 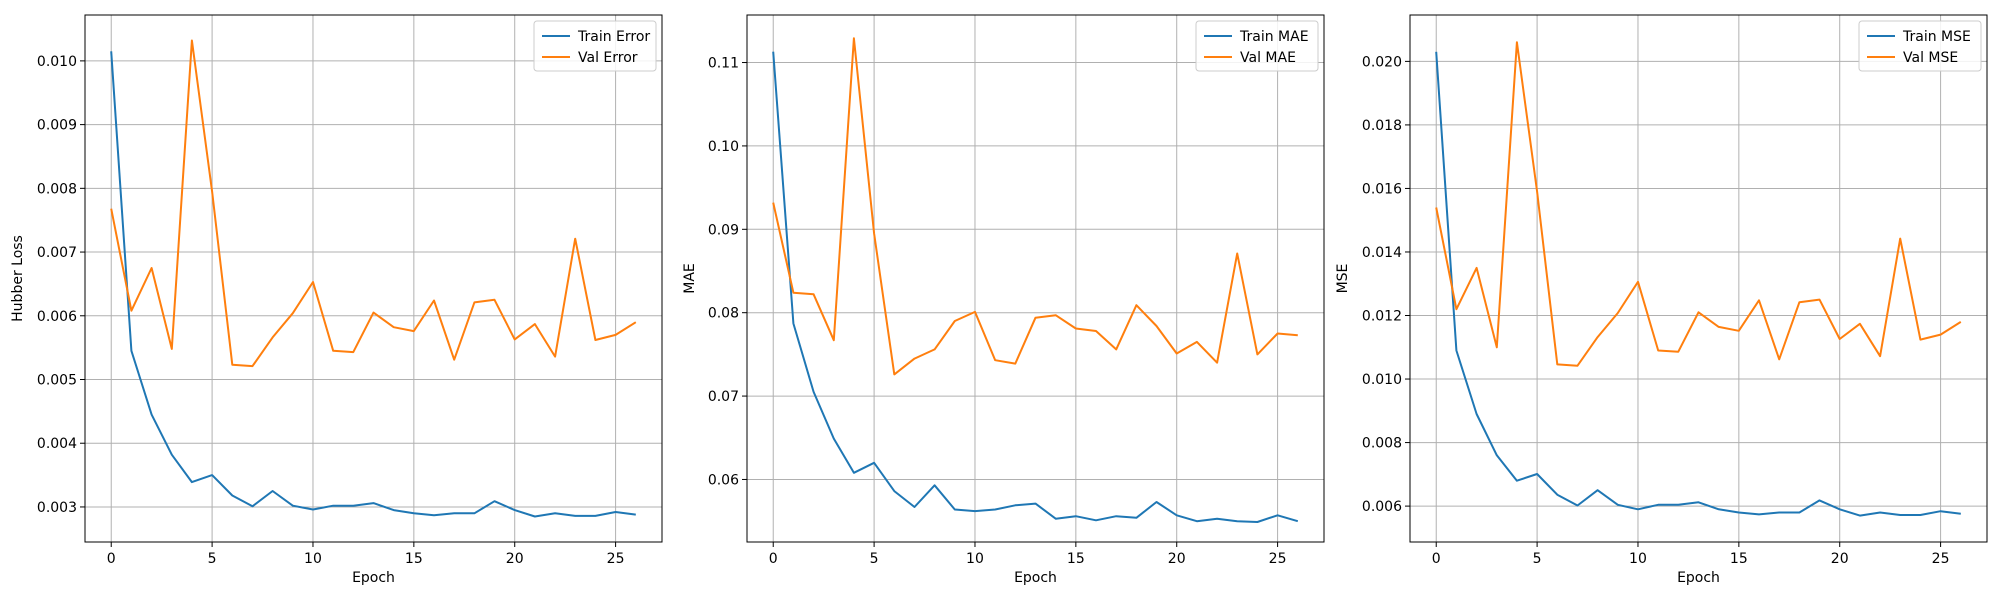 I want to click on legend: Train MSE Val MSE, so click(x=1920, y=46).